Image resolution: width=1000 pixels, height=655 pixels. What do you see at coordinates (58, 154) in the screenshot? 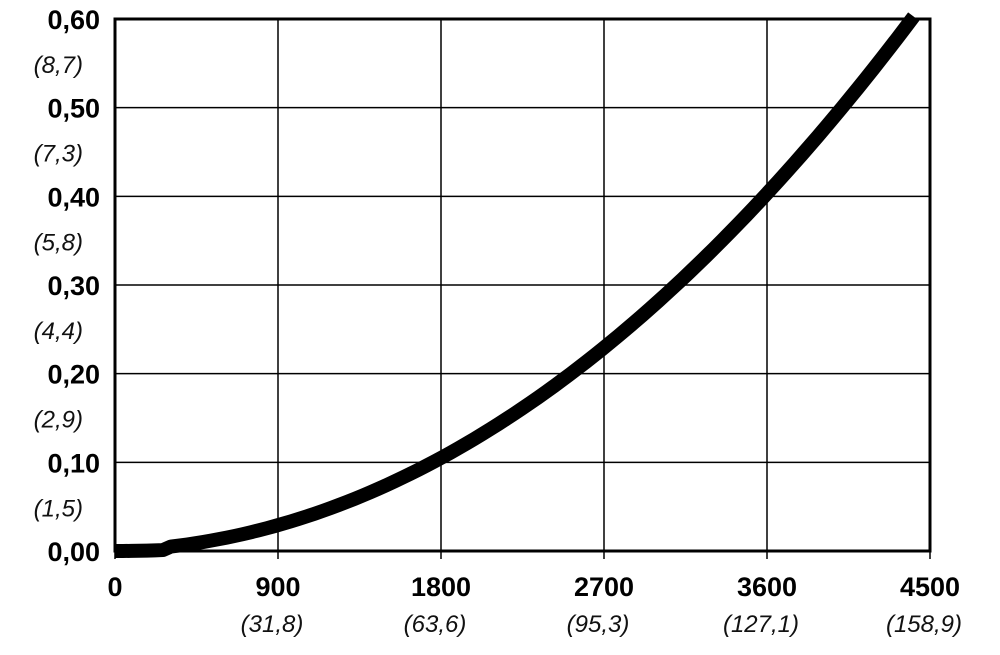
I see `y-tick-sublabel: (7,3)` at bounding box center [58, 154].